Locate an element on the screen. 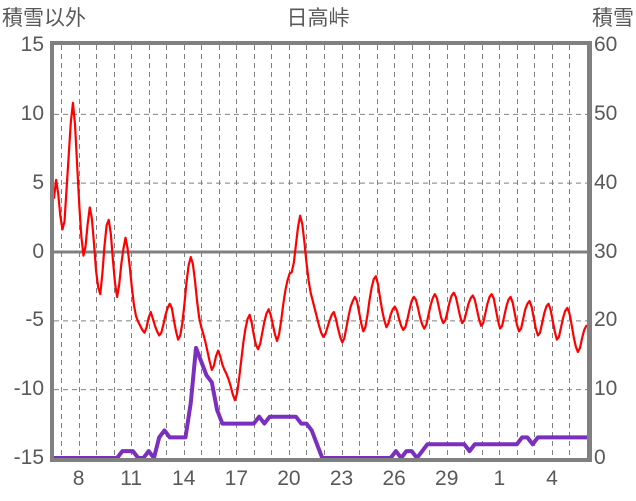 The image size is (636, 501). chart-title: 日高峠 is located at coordinates (318, 18).